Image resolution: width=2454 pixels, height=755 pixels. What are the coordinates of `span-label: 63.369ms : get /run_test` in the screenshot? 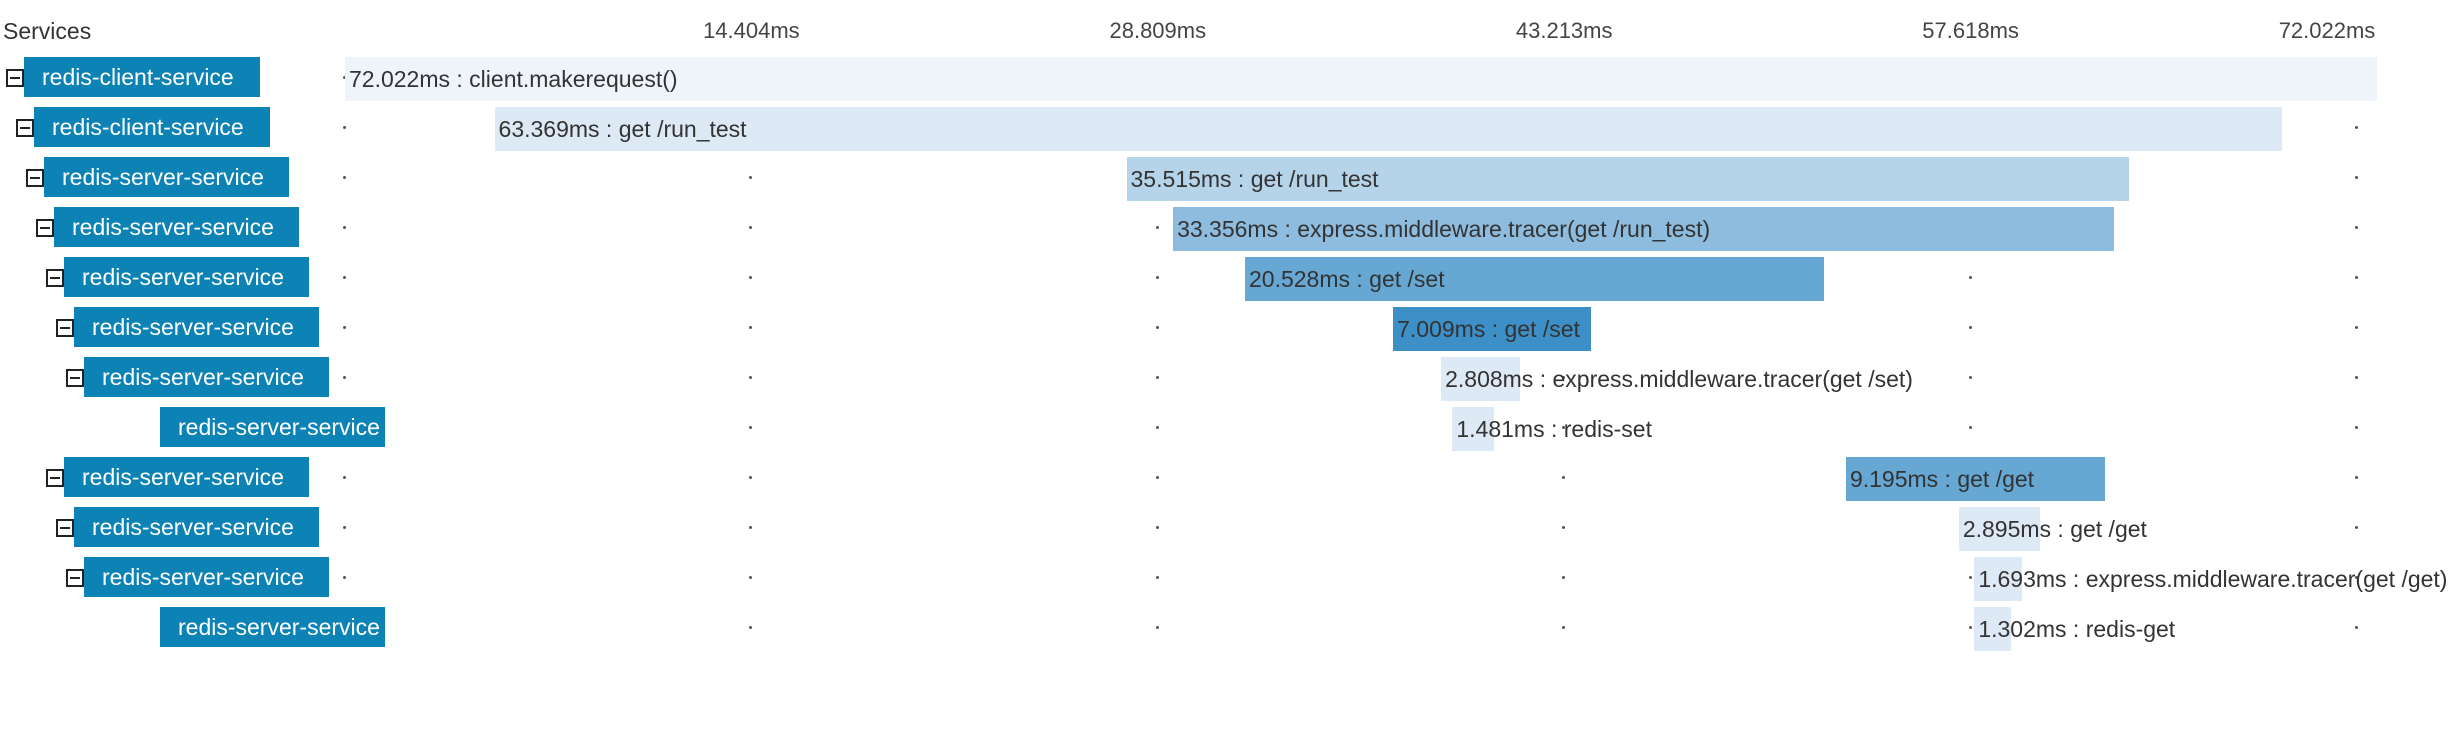 It's located at (622, 129).